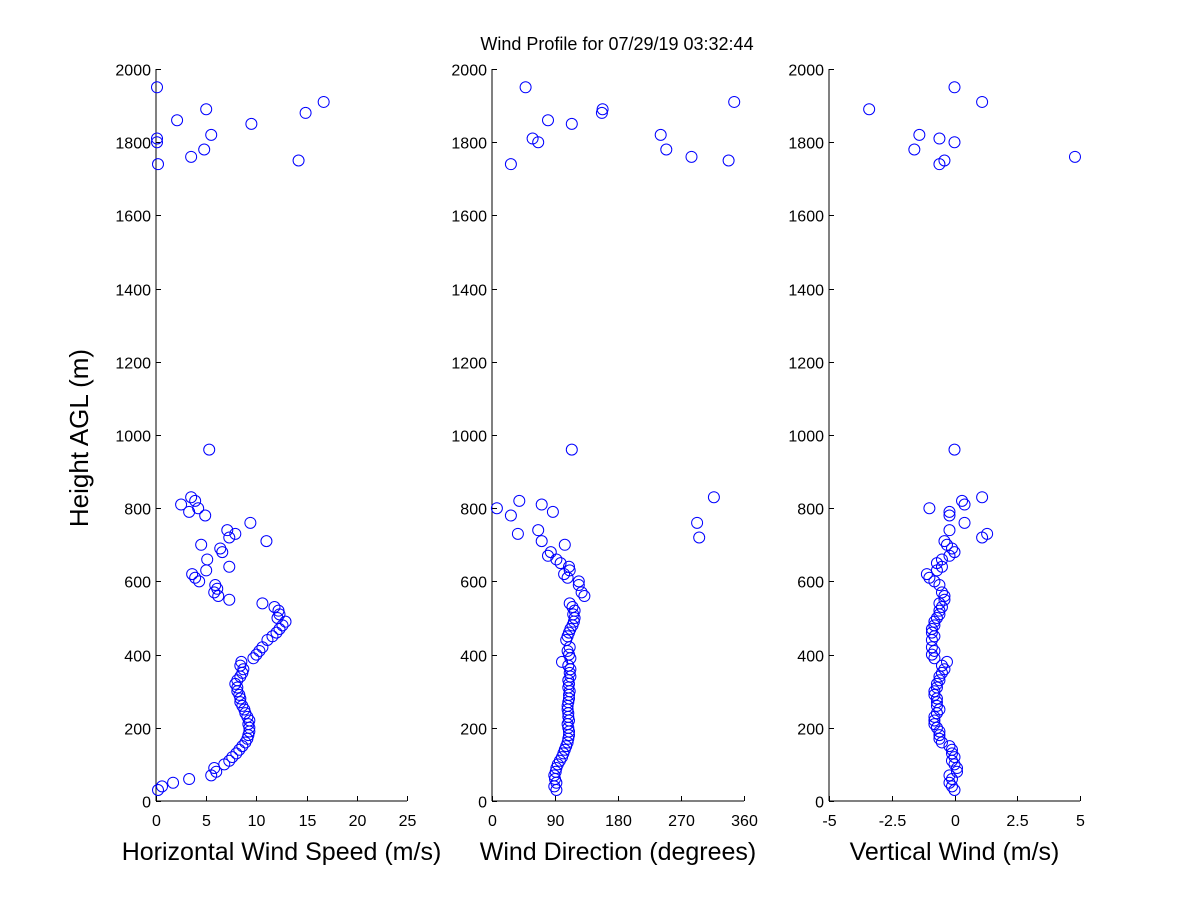  Describe the element at coordinates (618, 852) in the screenshot. I see `x-axis-label: Wind Direction (degrees)` at that location.